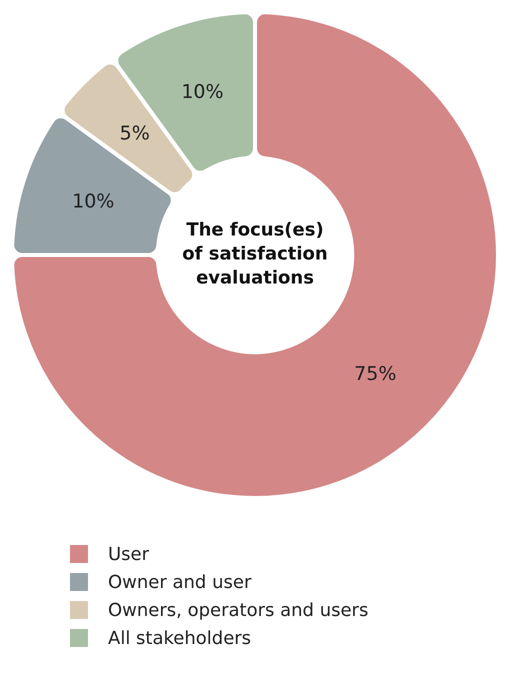  Describe the element at coordinates (238, 610) in the screenshot. I see `legend-label: Owners, operators and users` at that location.